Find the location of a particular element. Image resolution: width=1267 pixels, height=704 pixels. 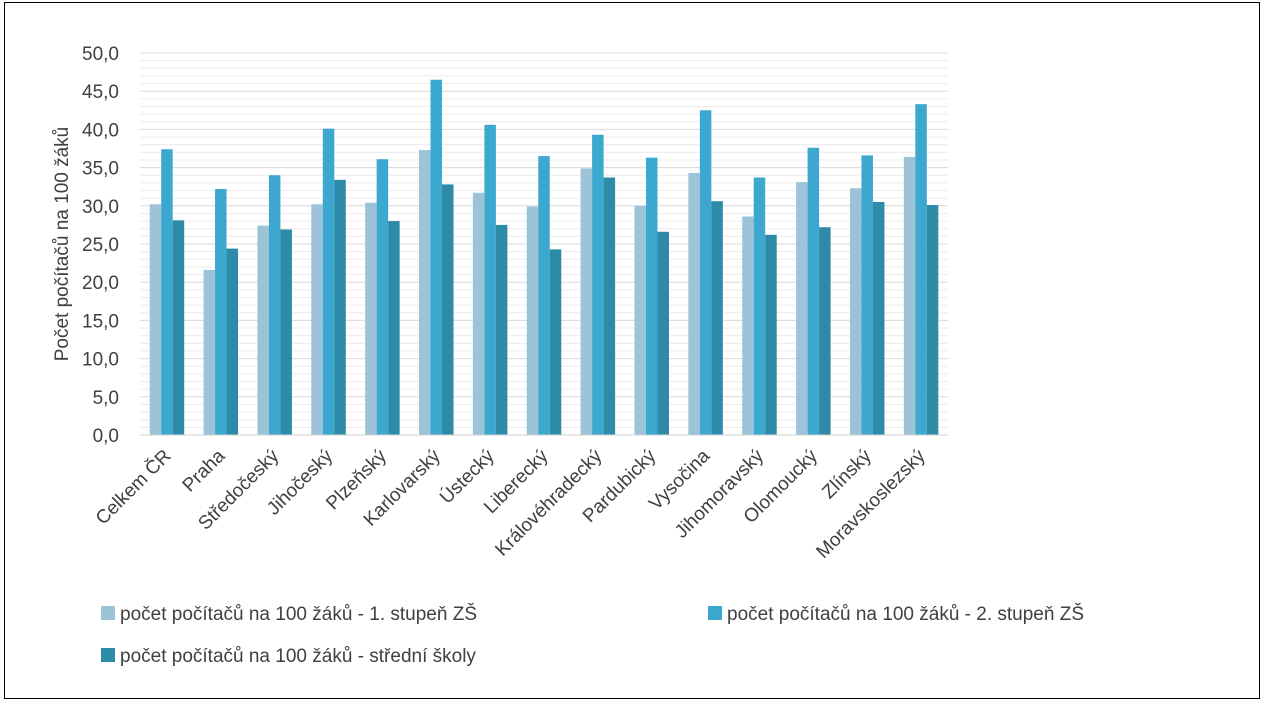

y-tick-label: 25,0 is located at coordinates (100, 245).